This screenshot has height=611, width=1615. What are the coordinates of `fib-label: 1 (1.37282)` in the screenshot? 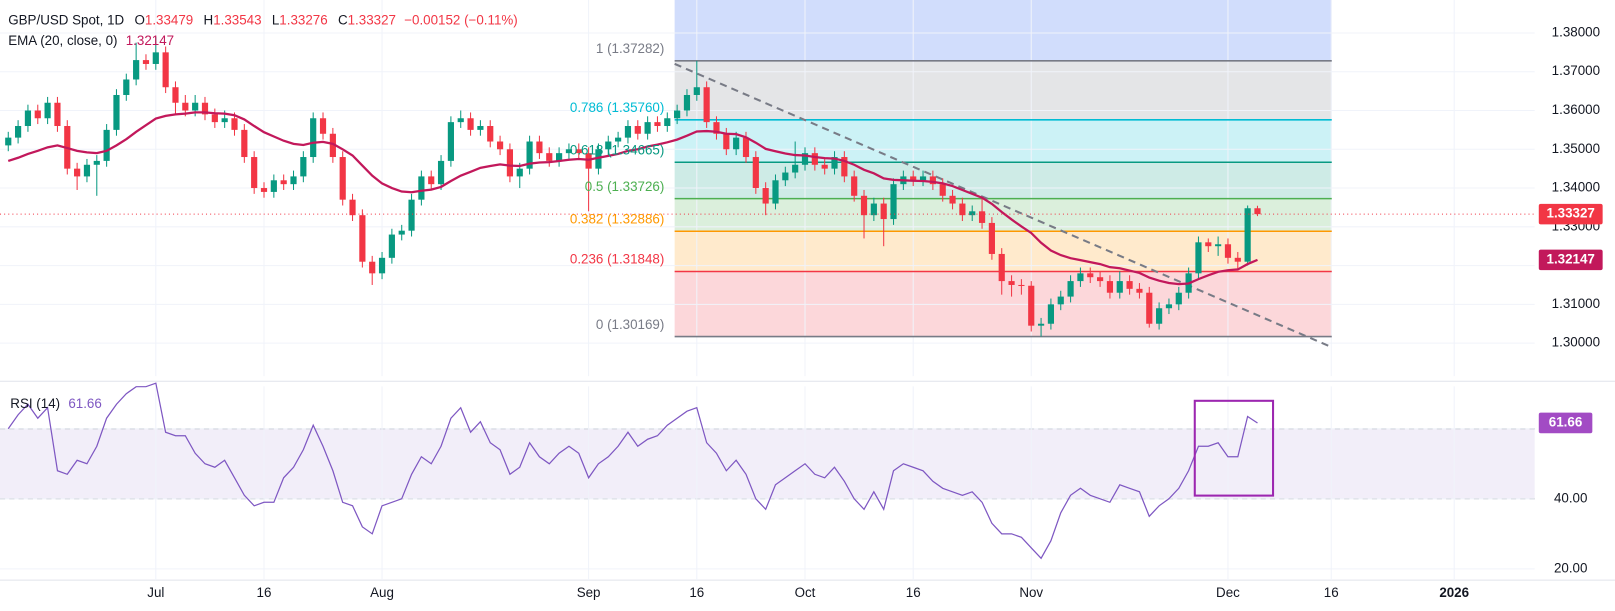 It's located at (630, 48).